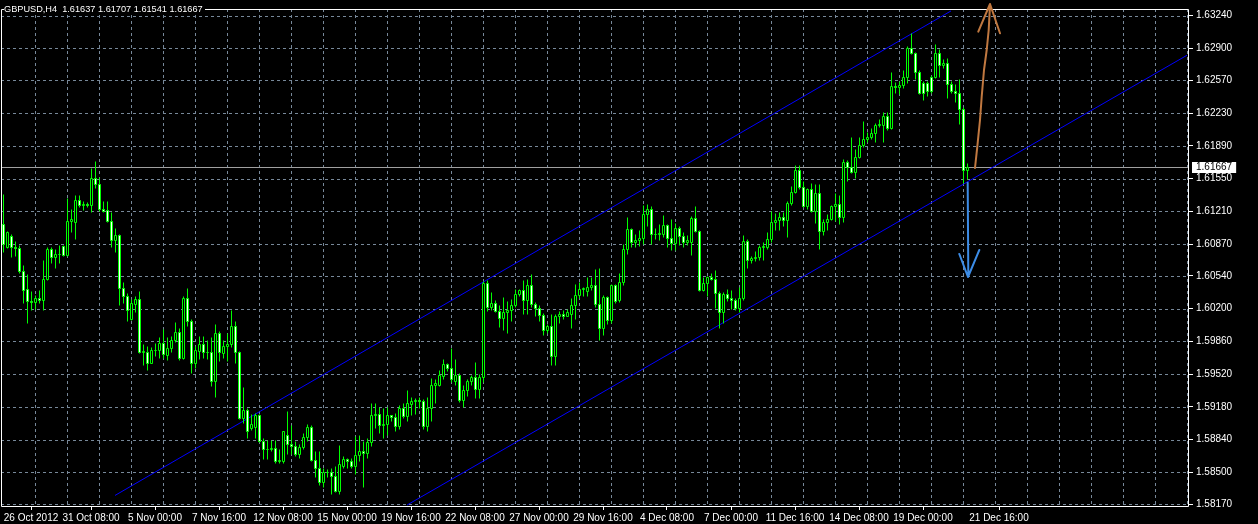  What do you see at coordinates (999, 517) in the screenshot?
I see `x-tick-label: 21 Dec 16:00` at bounding box center [999, 517].